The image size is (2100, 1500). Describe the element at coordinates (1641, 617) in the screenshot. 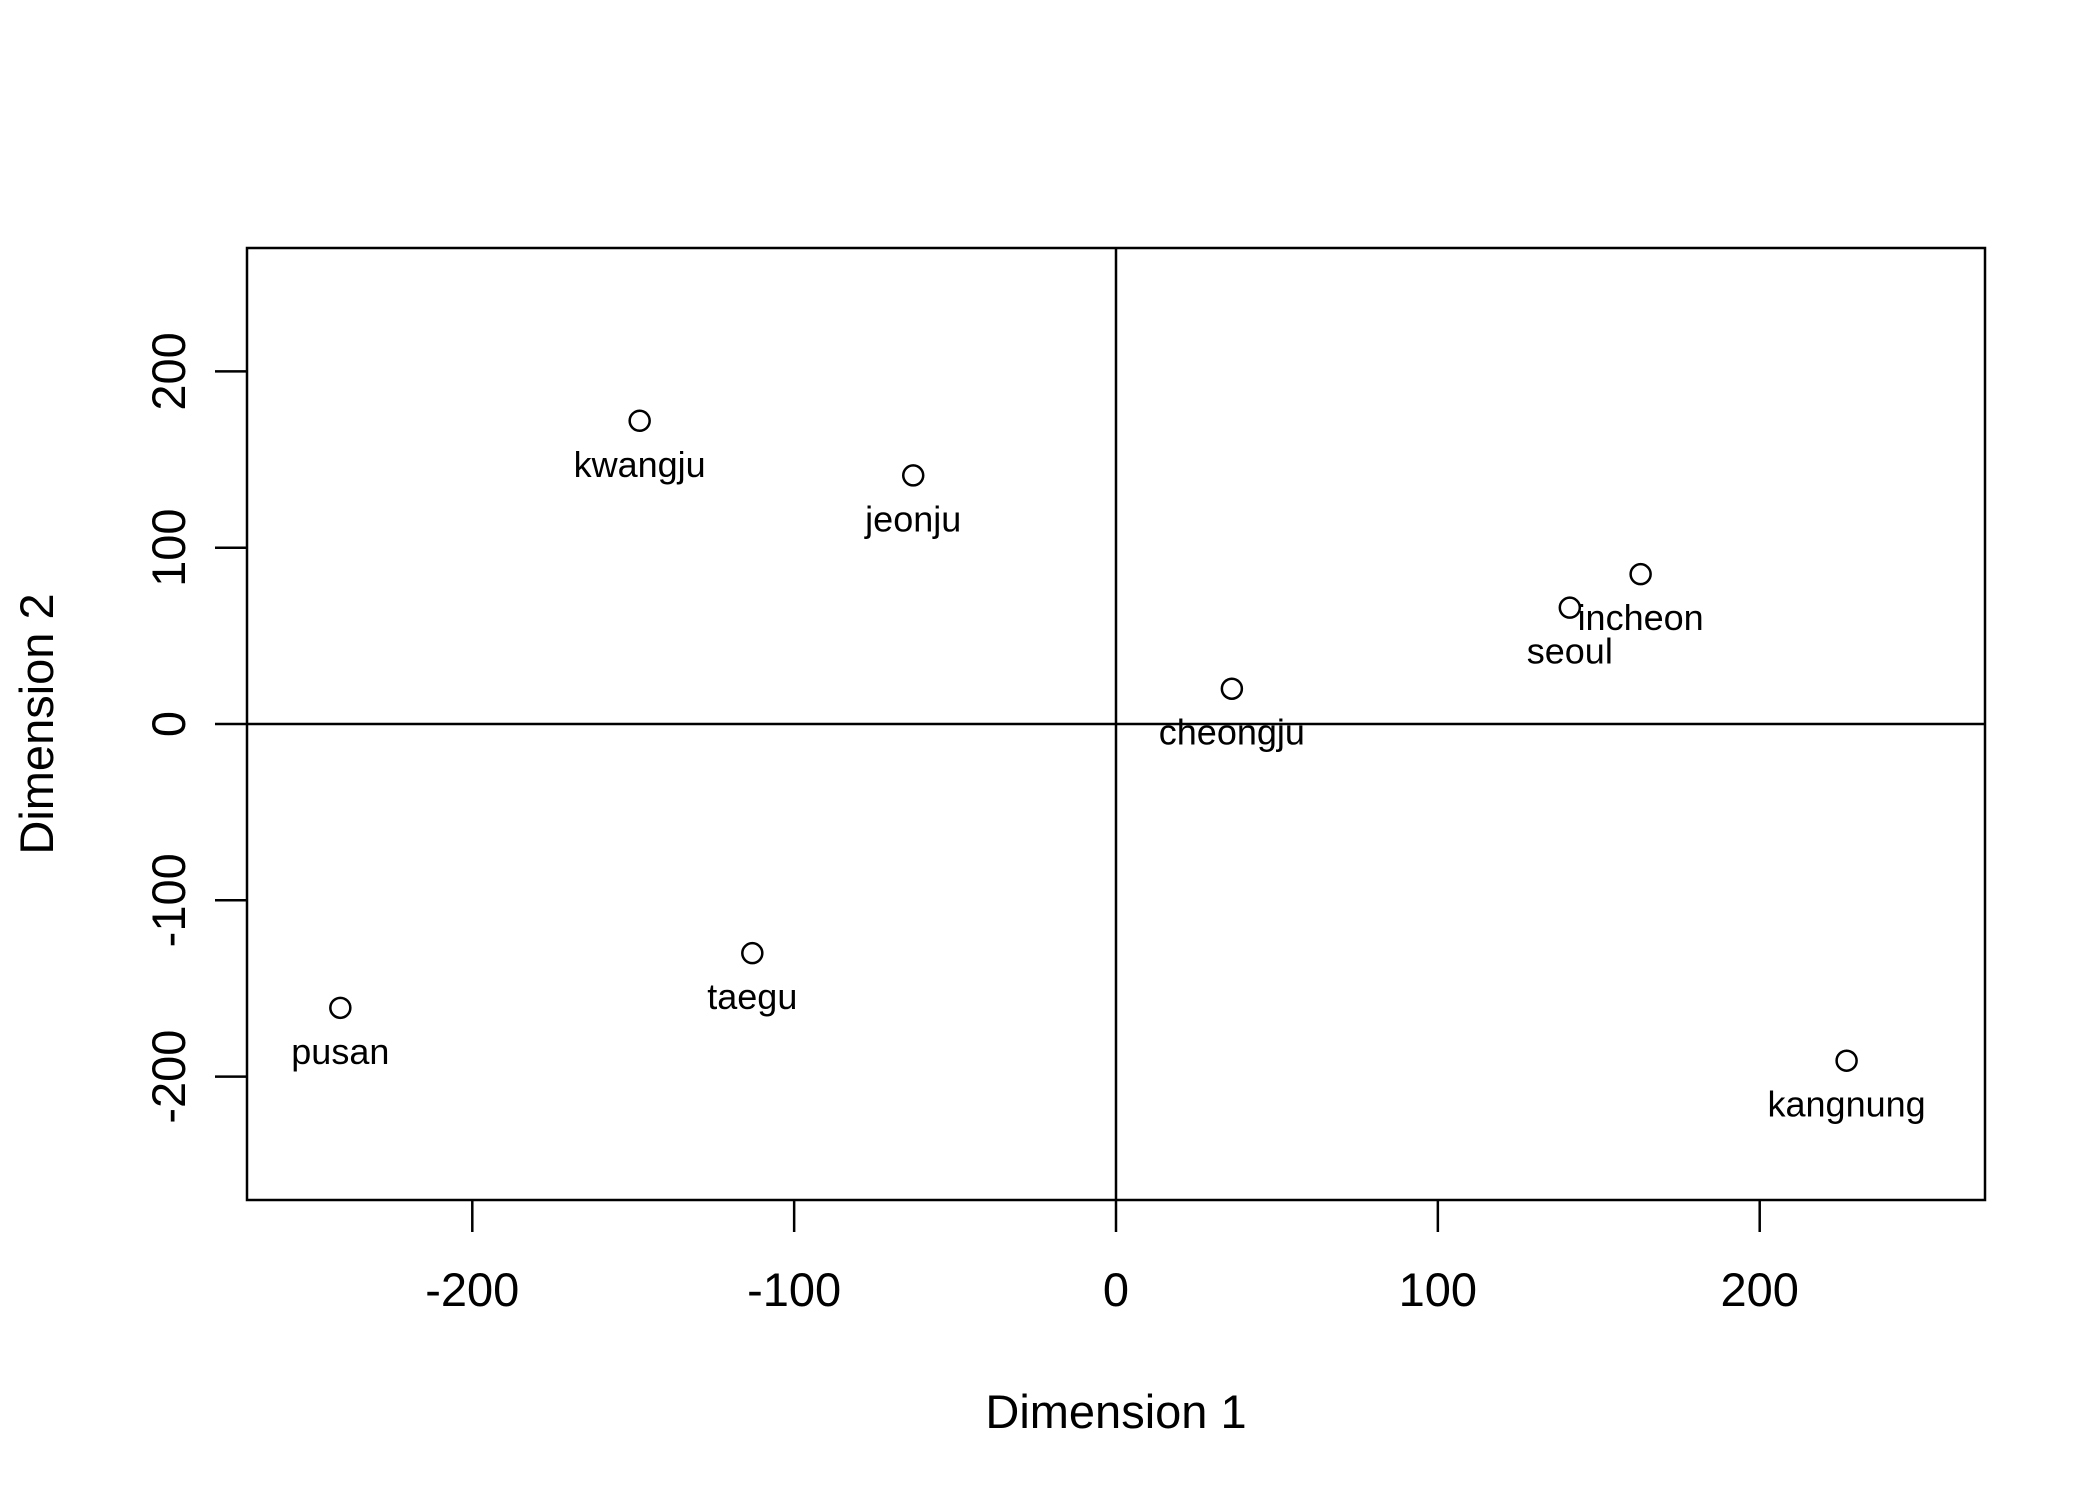

I see `point-label: incheon` at that location.